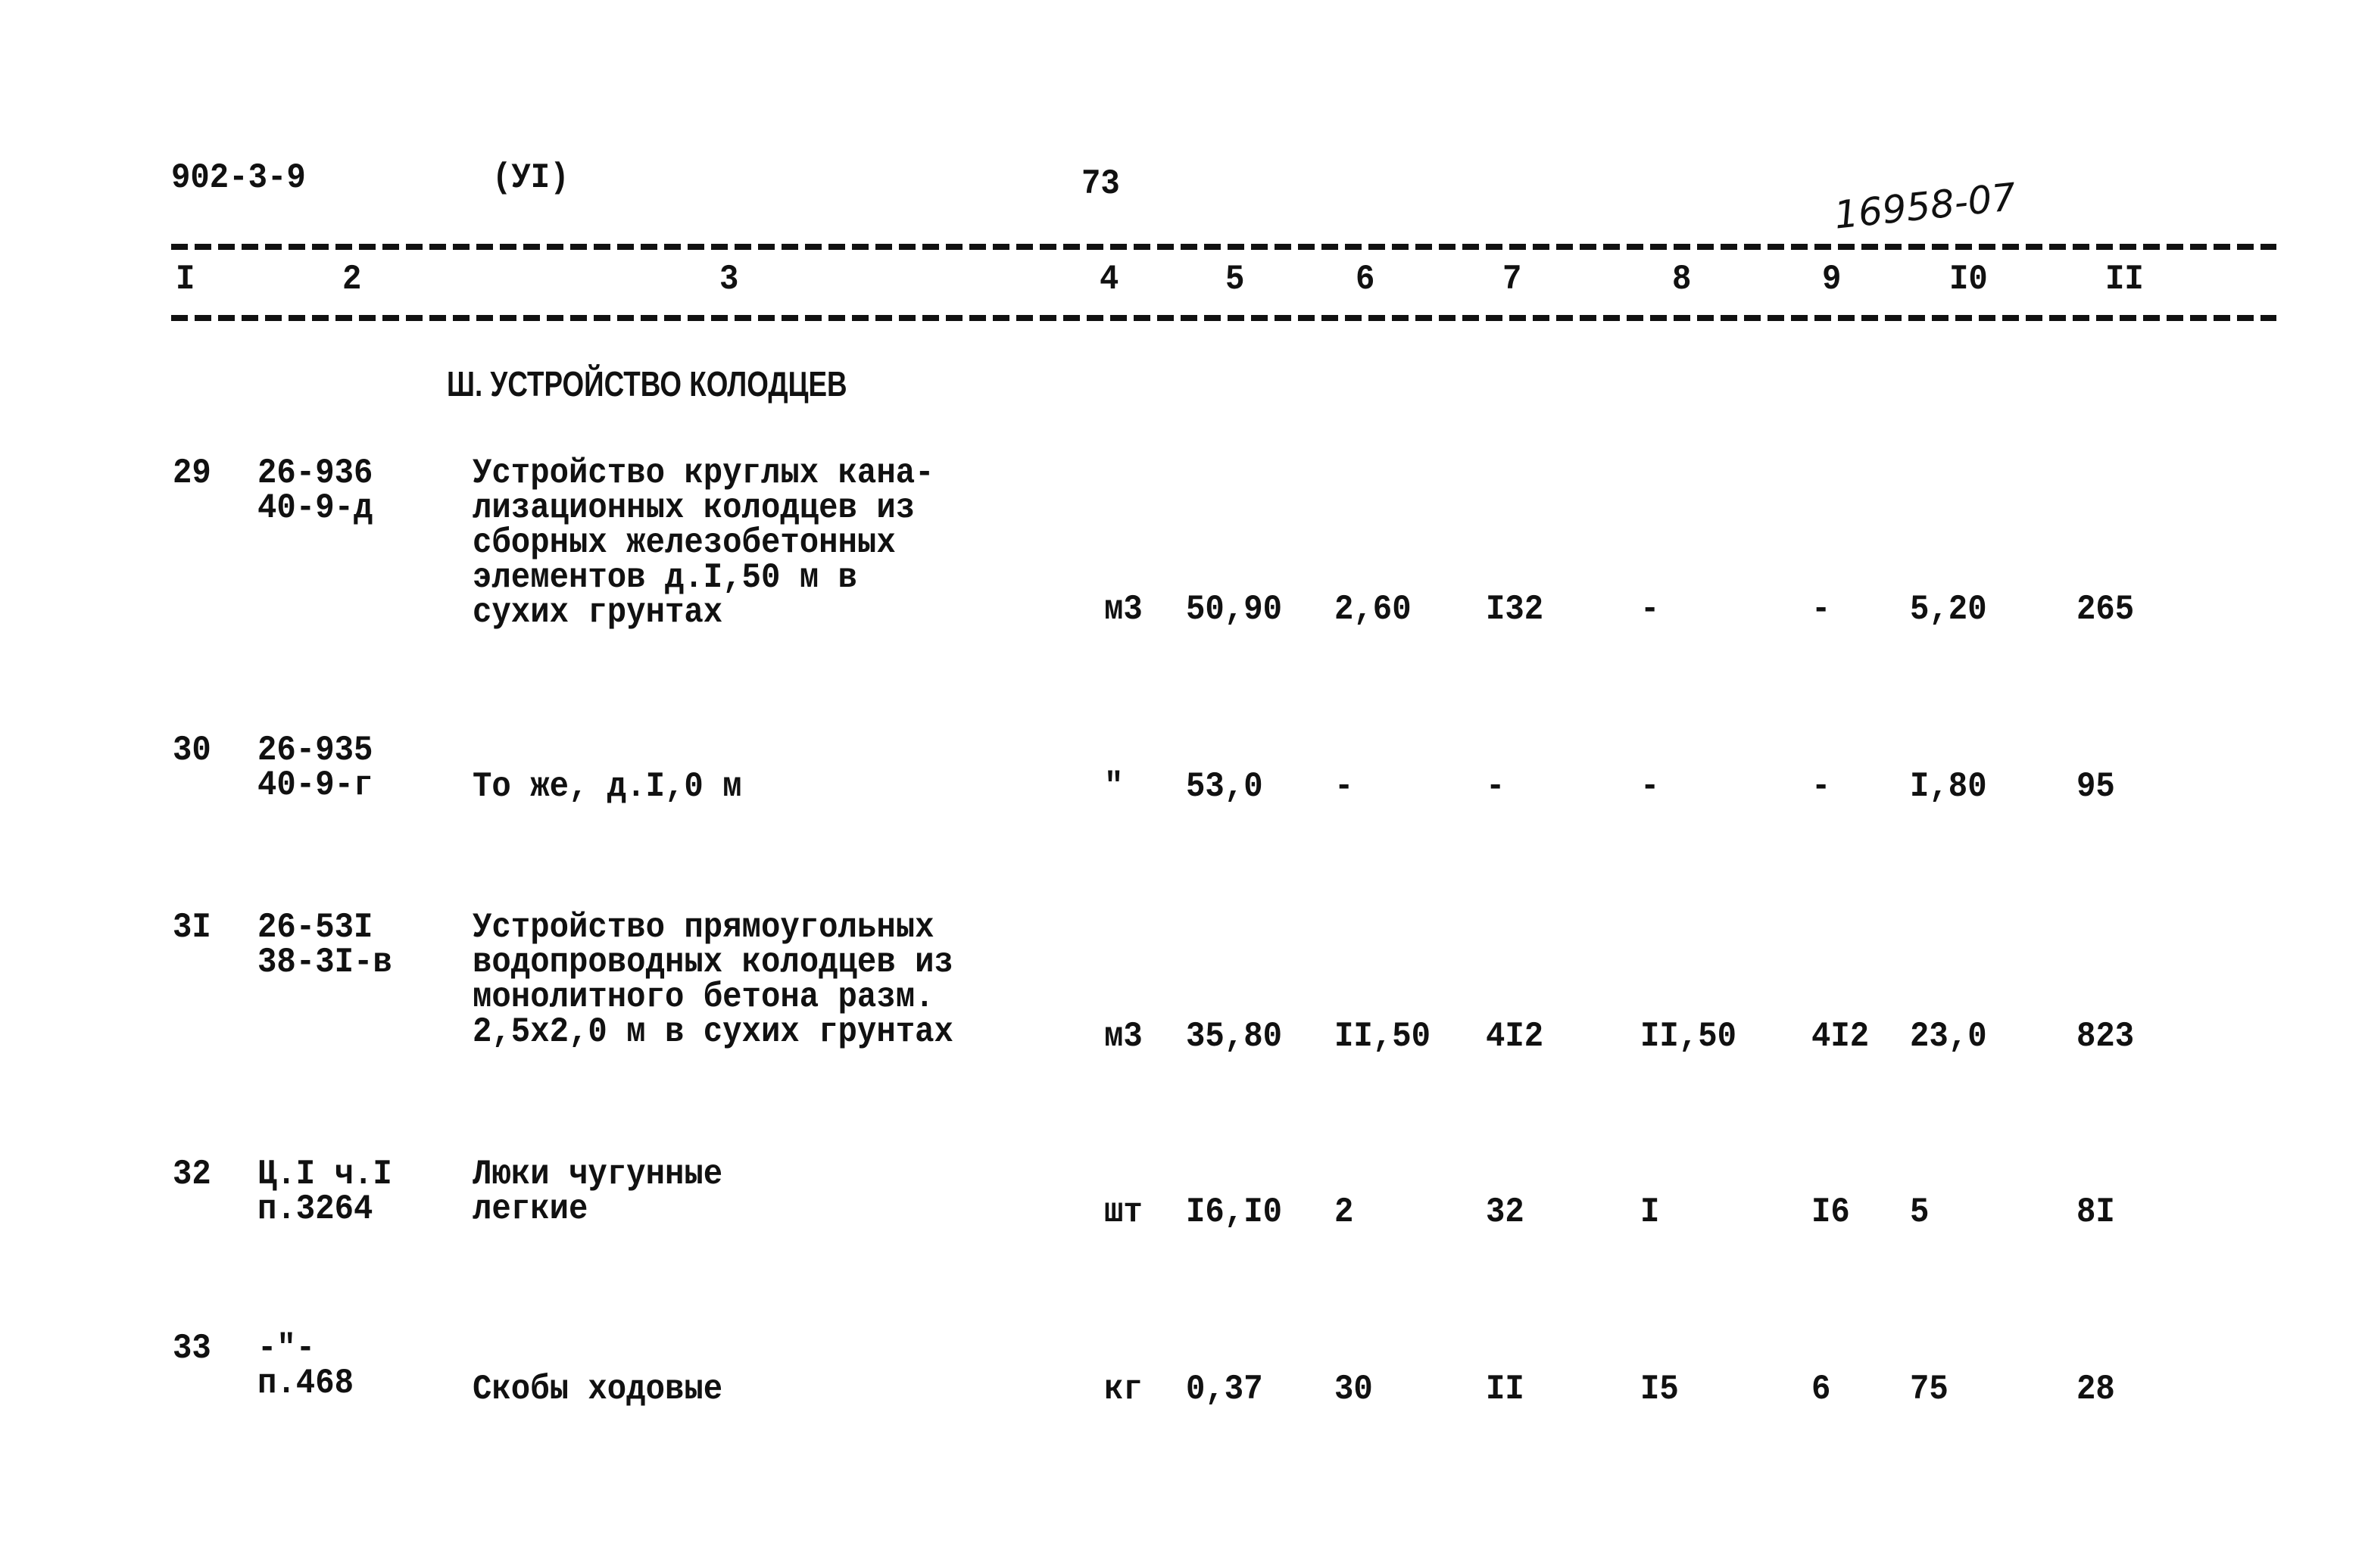  Describe the element at coordinates (729, 279) in the screenshot. I see `column-number: 3` at that location.